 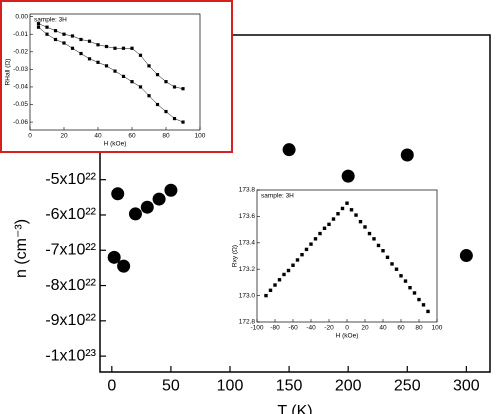 What do you see at coordinates (50, 20) in the screenshot?
I see `annotation: sample: 3H` at bounding box center [50, 20].